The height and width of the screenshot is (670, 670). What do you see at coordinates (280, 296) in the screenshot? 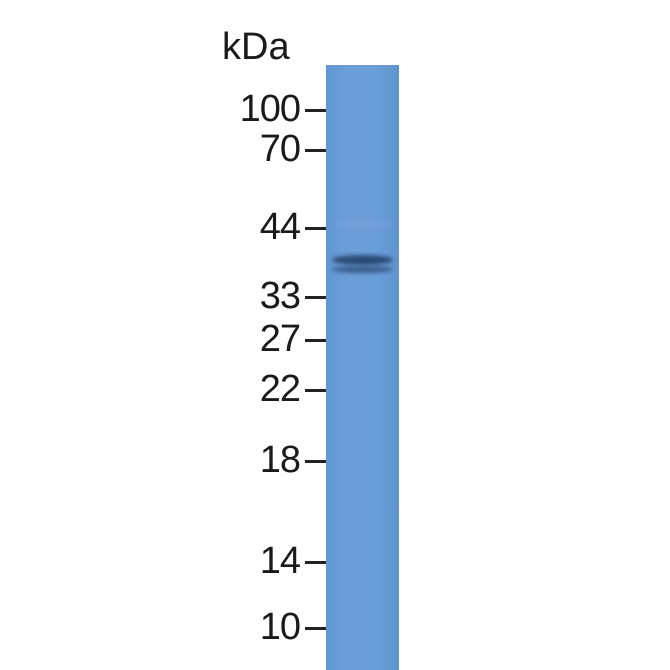
I see `marker-label: 33` at bounding box center [280, 296].